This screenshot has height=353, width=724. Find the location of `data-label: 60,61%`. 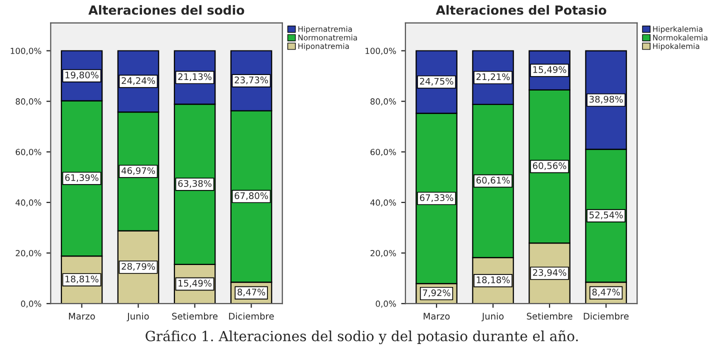

data-label: 60,61% is located at coordinates (493, 180).